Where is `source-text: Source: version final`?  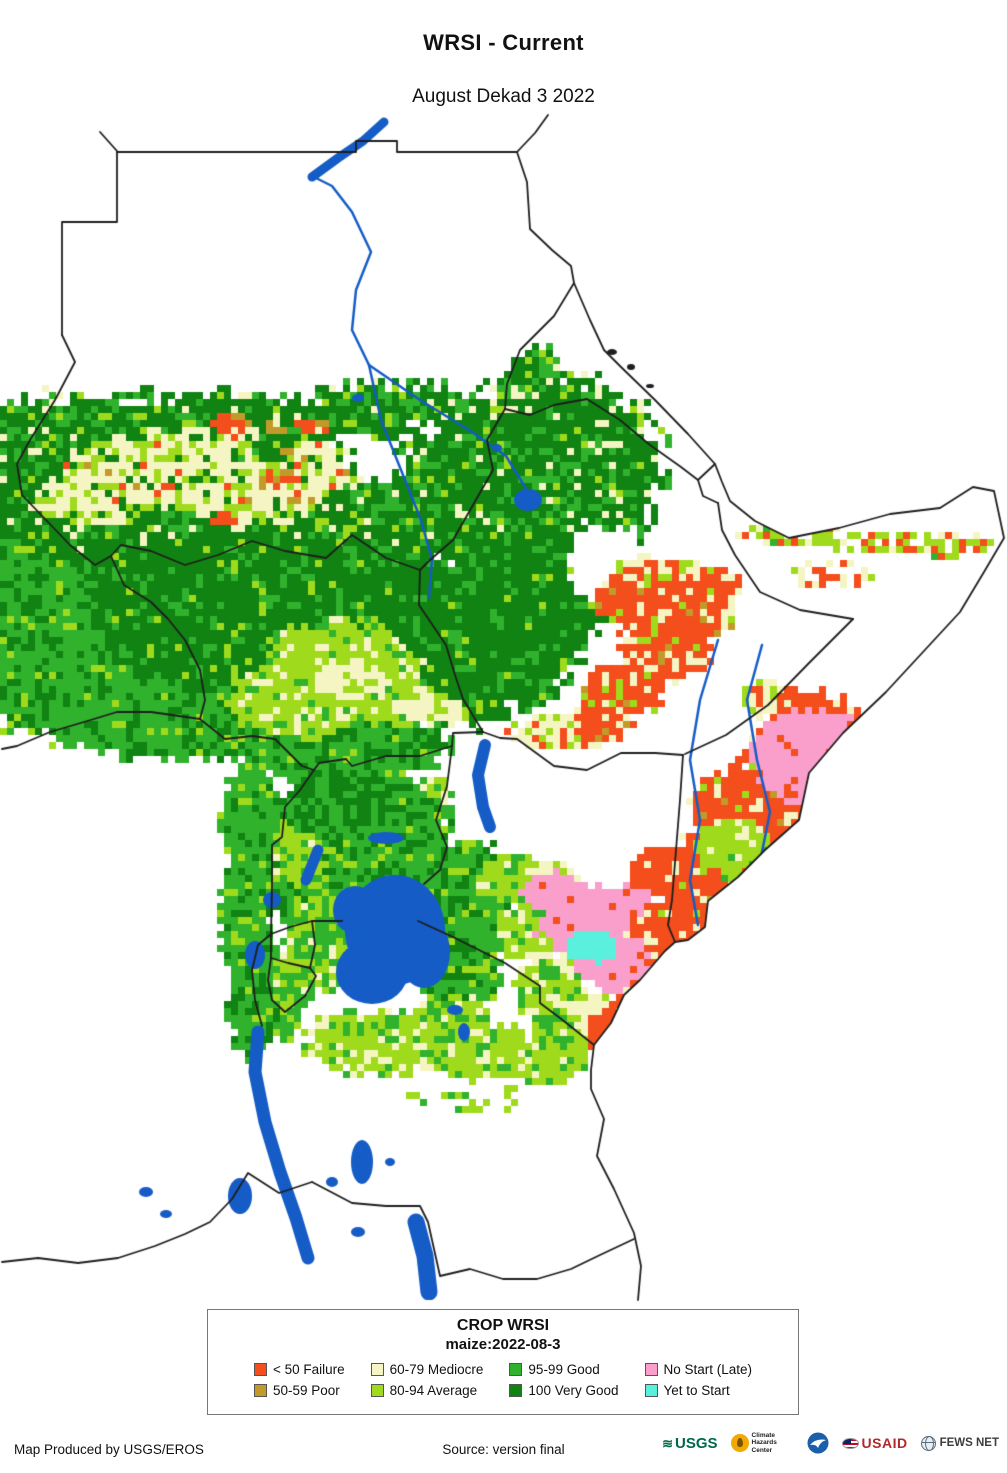
source-text: Source: version final is located at coordinates (503, 1449).